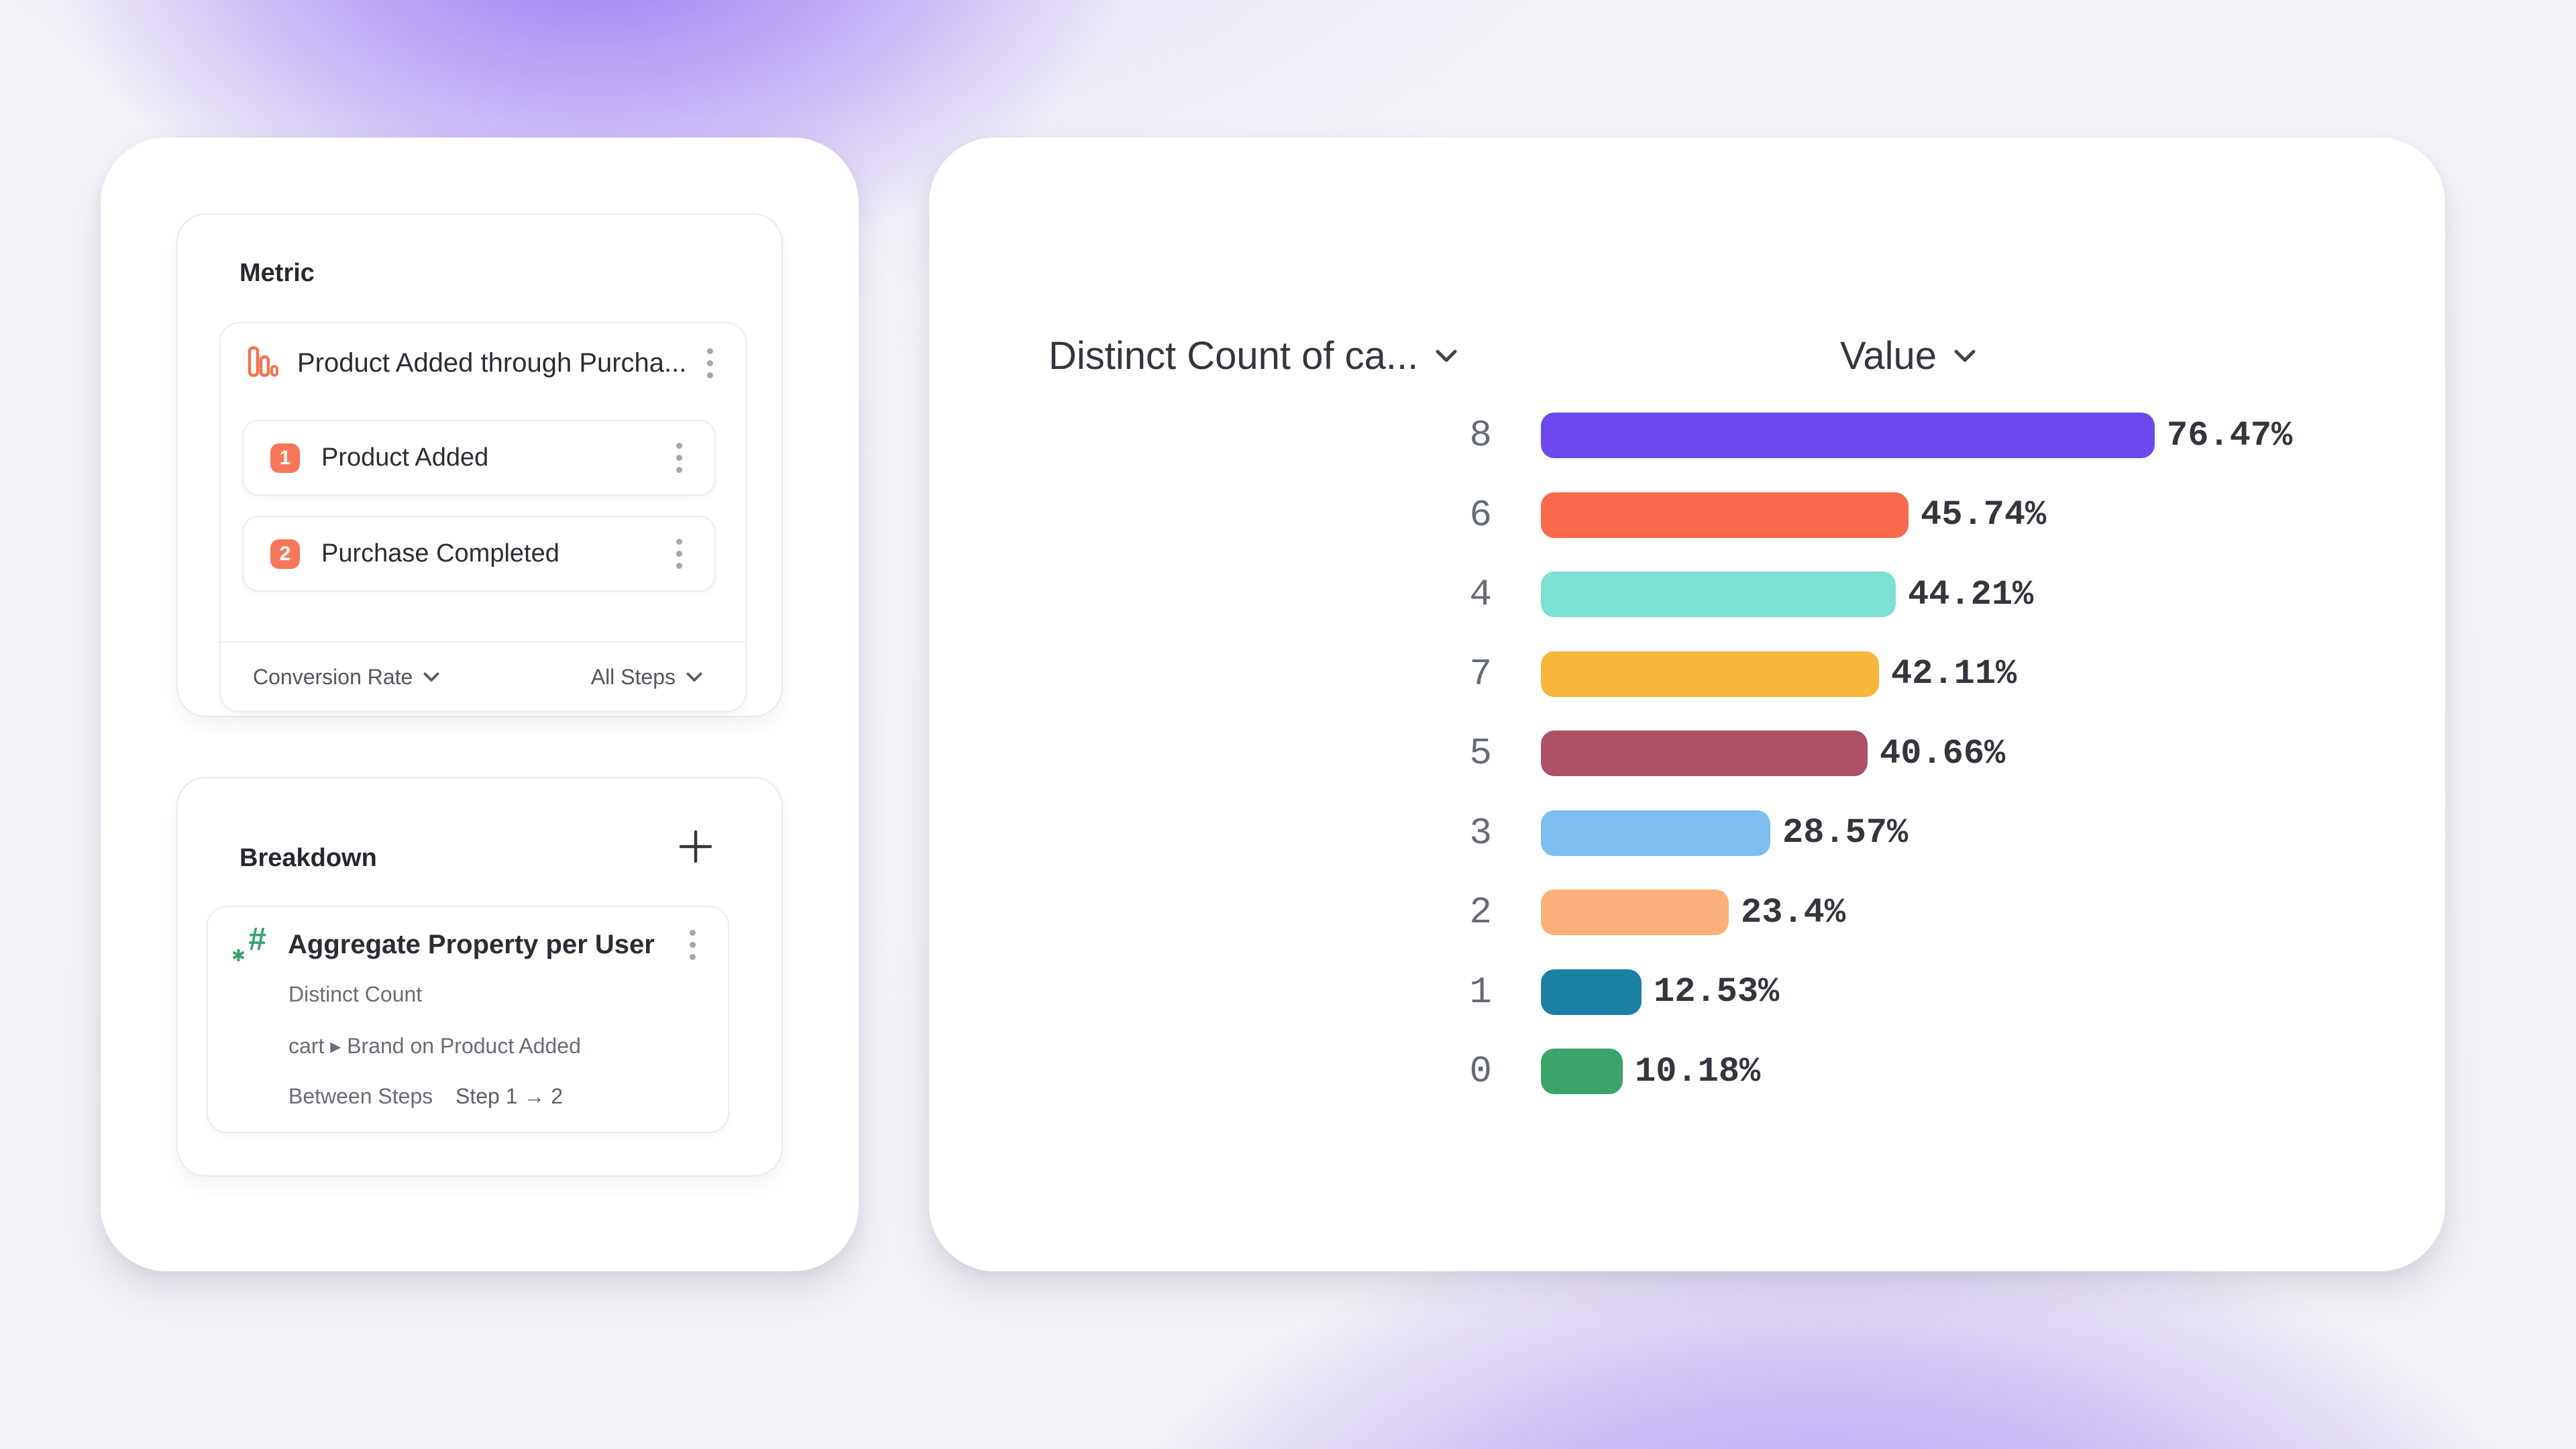 The height and width of the screenshot is (1449, 2576). I want to click on category-label: 5, so click(1480, 753).